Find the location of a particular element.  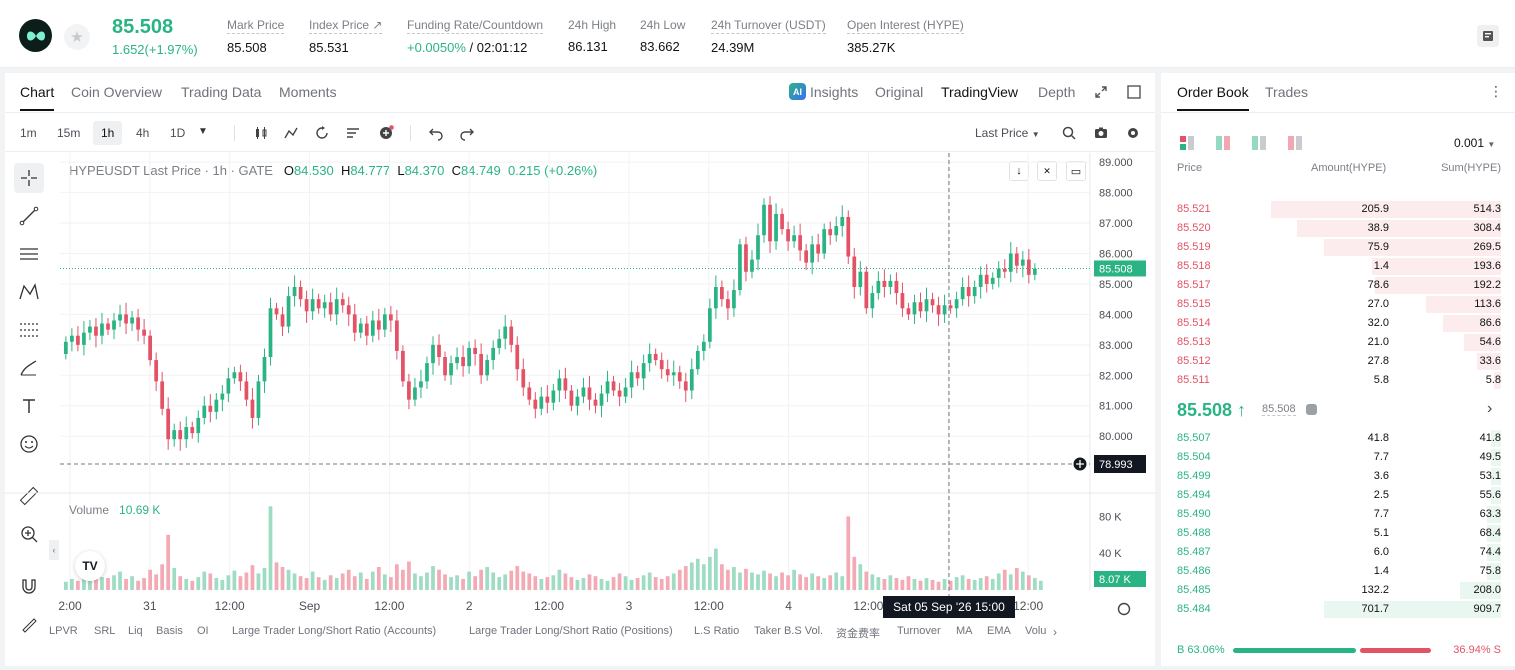

favorite-star-icon: ★ is located at coordinates (77, 37).